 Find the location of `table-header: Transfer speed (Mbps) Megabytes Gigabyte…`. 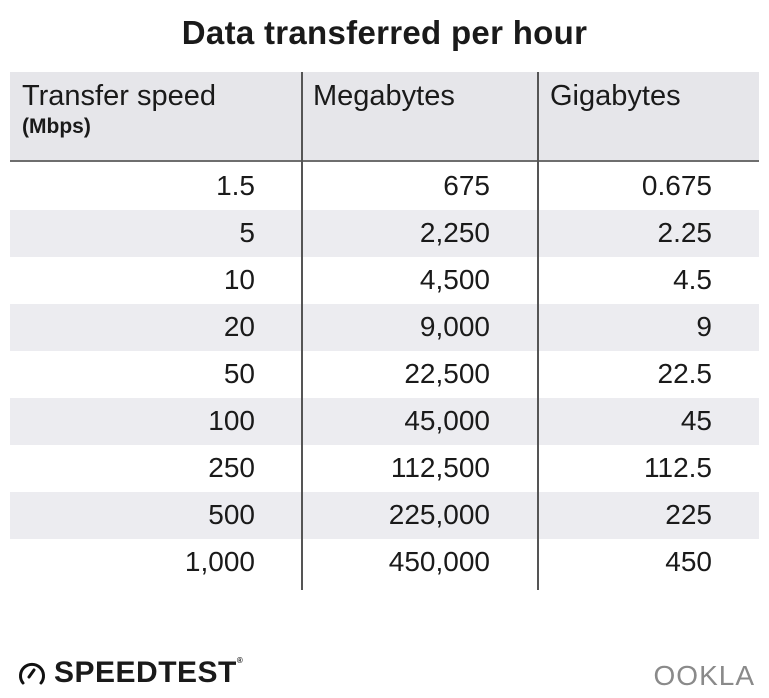

table-header: Transfer speed (Mbps) Megabytes Gigabyte… is located at coordinates (384, 117).